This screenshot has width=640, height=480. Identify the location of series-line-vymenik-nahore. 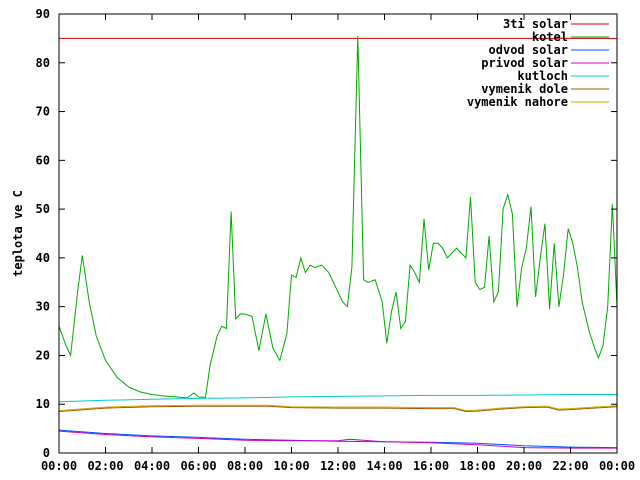
(338, 408).